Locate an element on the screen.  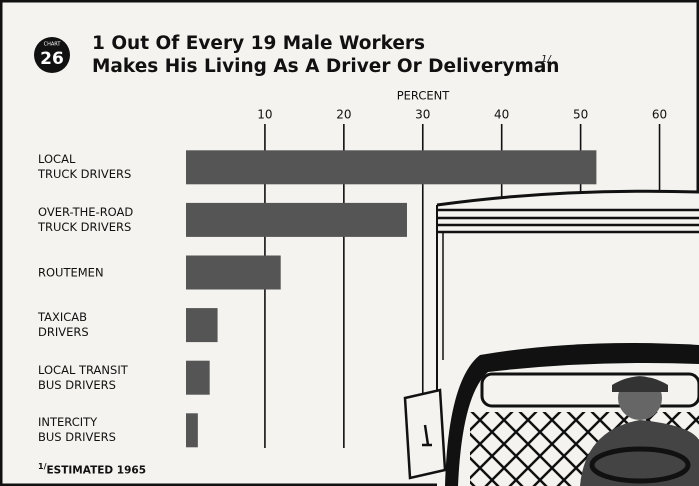
x-tick-label: 50 is located at coordinates (580, 115).